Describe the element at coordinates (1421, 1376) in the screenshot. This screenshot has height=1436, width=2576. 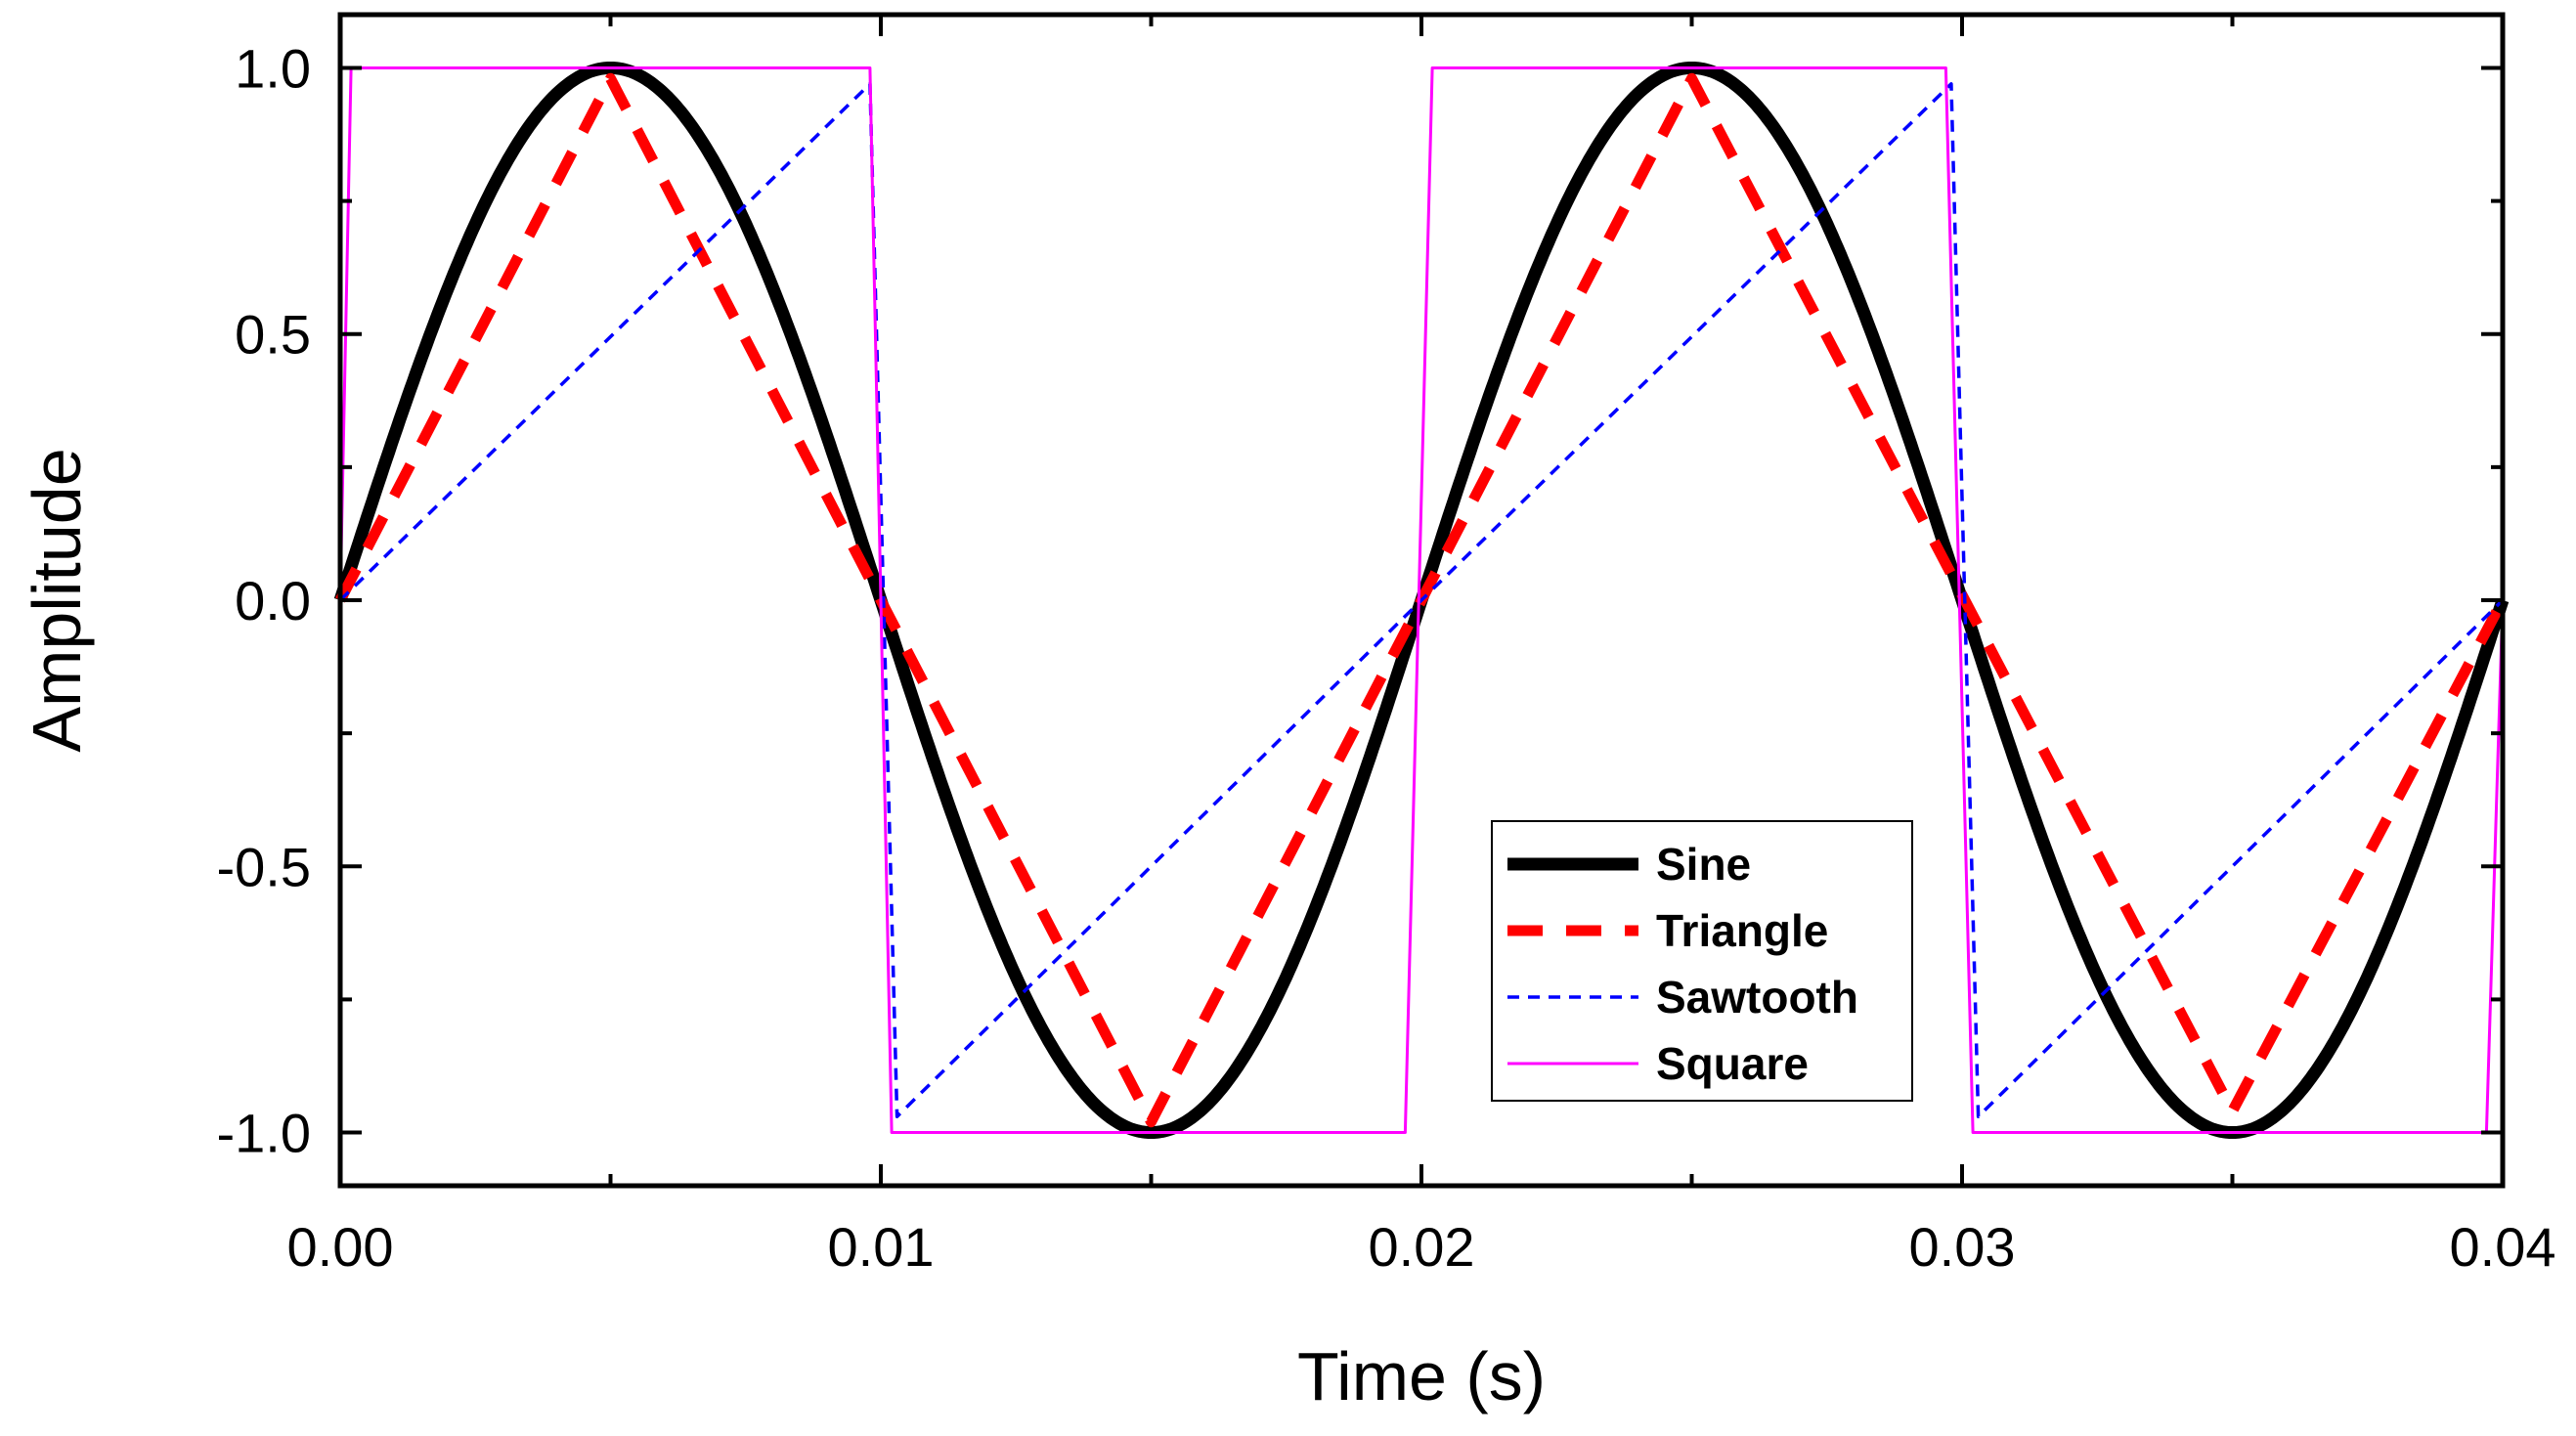
I see `x-axis-title: Time (s)` at that location.